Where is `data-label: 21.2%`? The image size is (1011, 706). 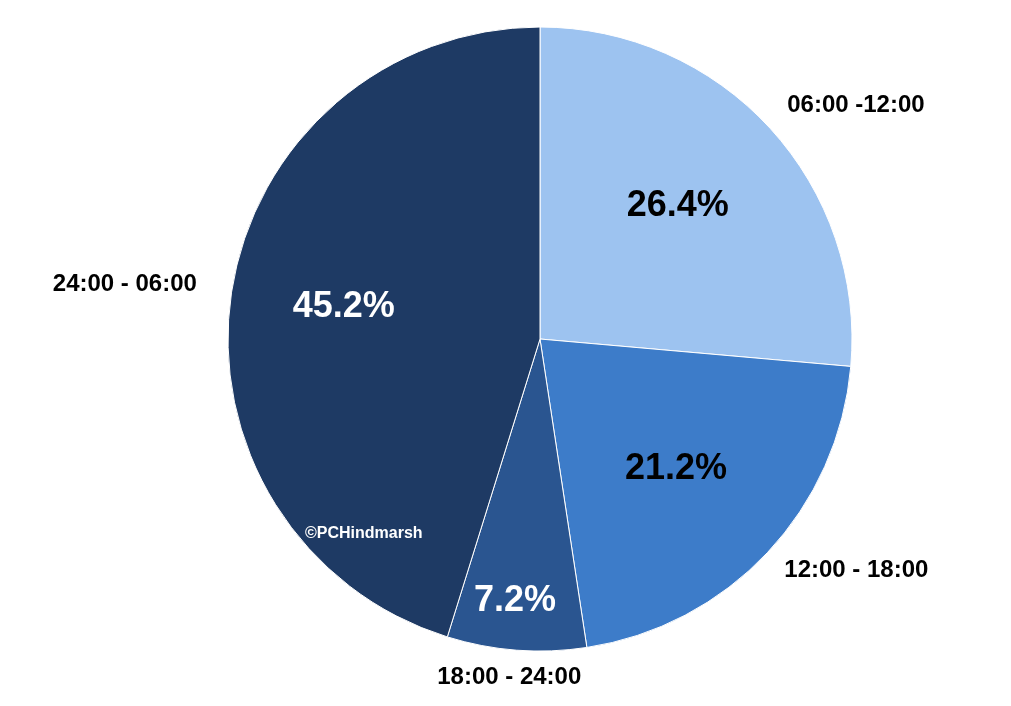
data-label: 21.2% is located at coordinates (676, 466).